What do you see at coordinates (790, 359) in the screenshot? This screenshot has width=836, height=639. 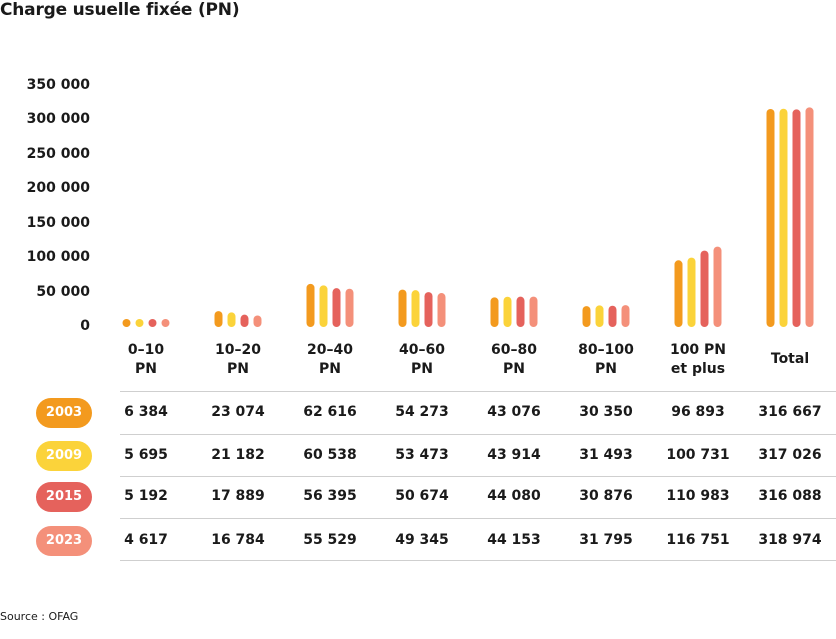 I see `category-label: Total` at bounding box center [790, 359].